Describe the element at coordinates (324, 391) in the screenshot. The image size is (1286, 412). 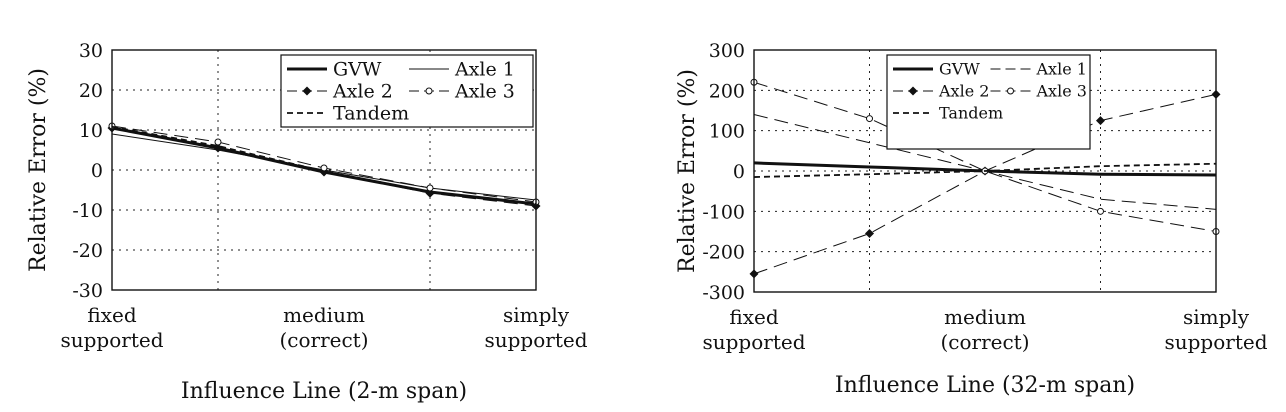
I see `x-axis-label: Influence Line (2-m span)` at that location.